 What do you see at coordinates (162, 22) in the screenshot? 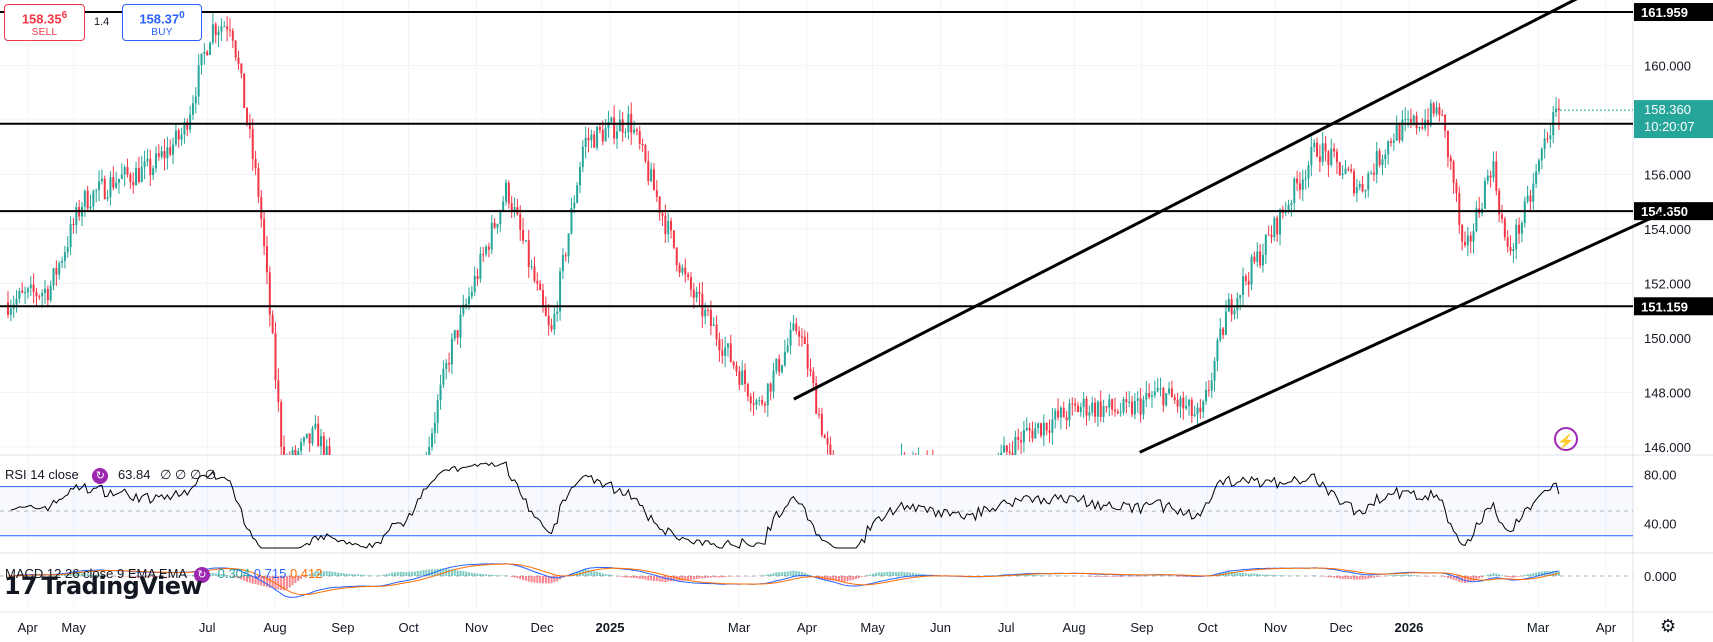
I see `buy-button: 158.370 BUY` at bounding box center [162, 22].